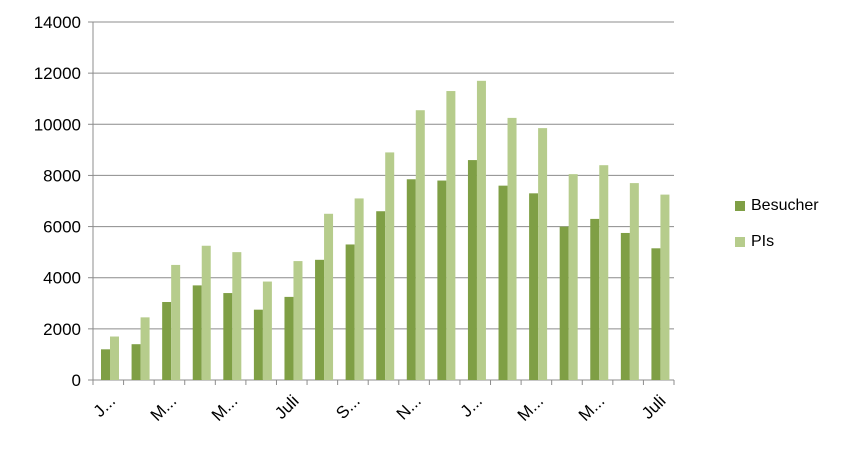  Describe the element at coordinates (62, 329) in the screenshot. I see `y-tick-label: 2000` at that location.